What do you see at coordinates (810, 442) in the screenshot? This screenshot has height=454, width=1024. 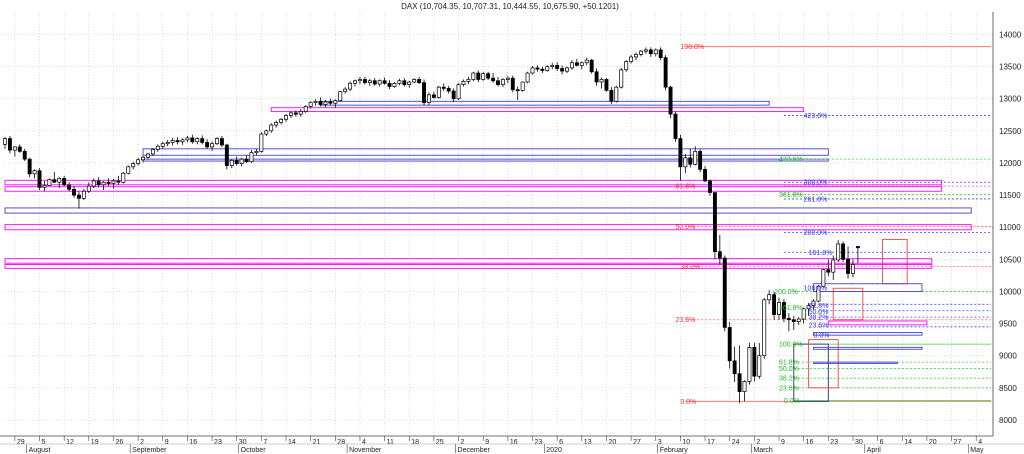 I see `x-tick-label: 16` at bounding box center [810, 442].